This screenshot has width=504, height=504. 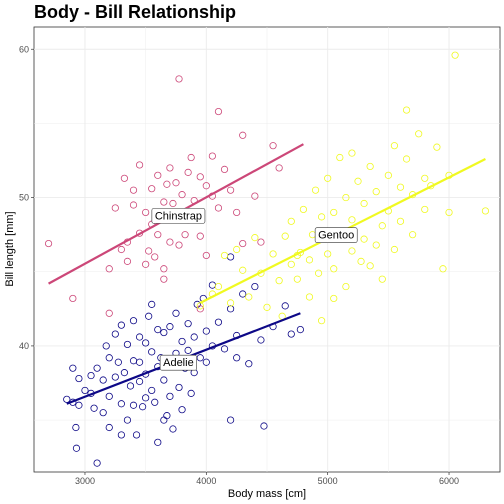 What do you see at coordinates (328, 481) in the screenshot?
I see `x-tick-label: 5000` at bounding box center [328, 481].